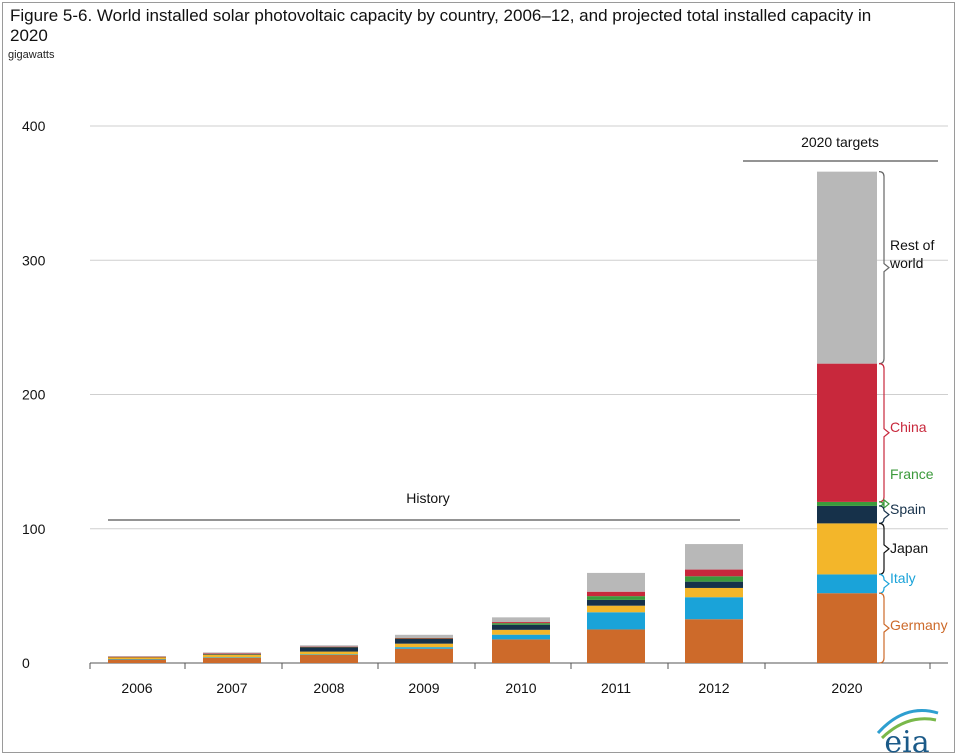 The image size is (959, 755). I want to click on bar-2012-france, so click(714, 579).